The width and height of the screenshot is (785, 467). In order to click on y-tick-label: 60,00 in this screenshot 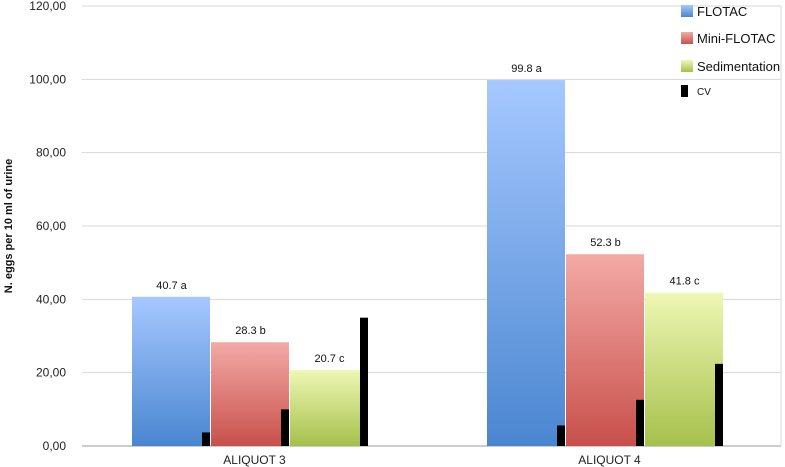, I will do `click(51, 226)`.